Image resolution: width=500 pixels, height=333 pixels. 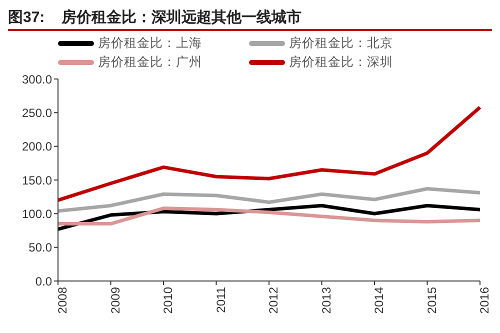 What do you see at coordinates (37, 79) in the screenshot?
I see `y-tick-label: 300.0` at bounding box center [37, 79].